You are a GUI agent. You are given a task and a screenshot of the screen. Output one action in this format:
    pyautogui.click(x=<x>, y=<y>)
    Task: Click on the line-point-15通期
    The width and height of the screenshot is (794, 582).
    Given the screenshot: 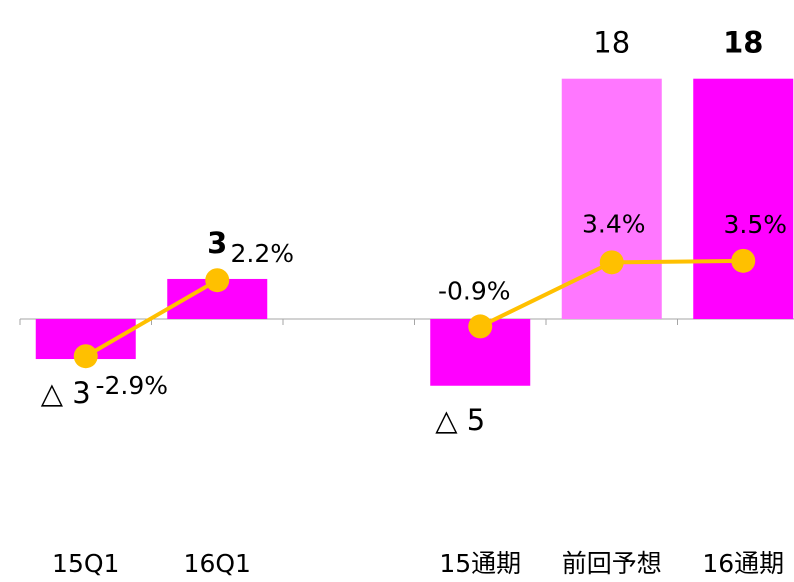 What is the action you would take?
    pyautogui.click(x=480, y=326)
    